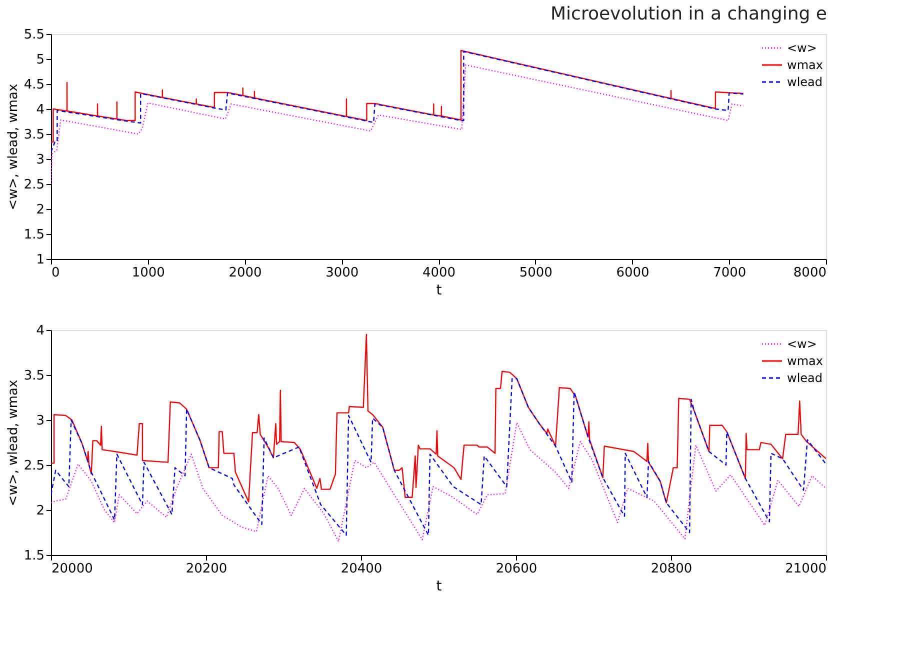 Image resolution: width=910 pixels, height=664 pixels. Describe the element at coordinates (633, 273) in the screenshot. I see `x-tick-label: 6000` at that location.